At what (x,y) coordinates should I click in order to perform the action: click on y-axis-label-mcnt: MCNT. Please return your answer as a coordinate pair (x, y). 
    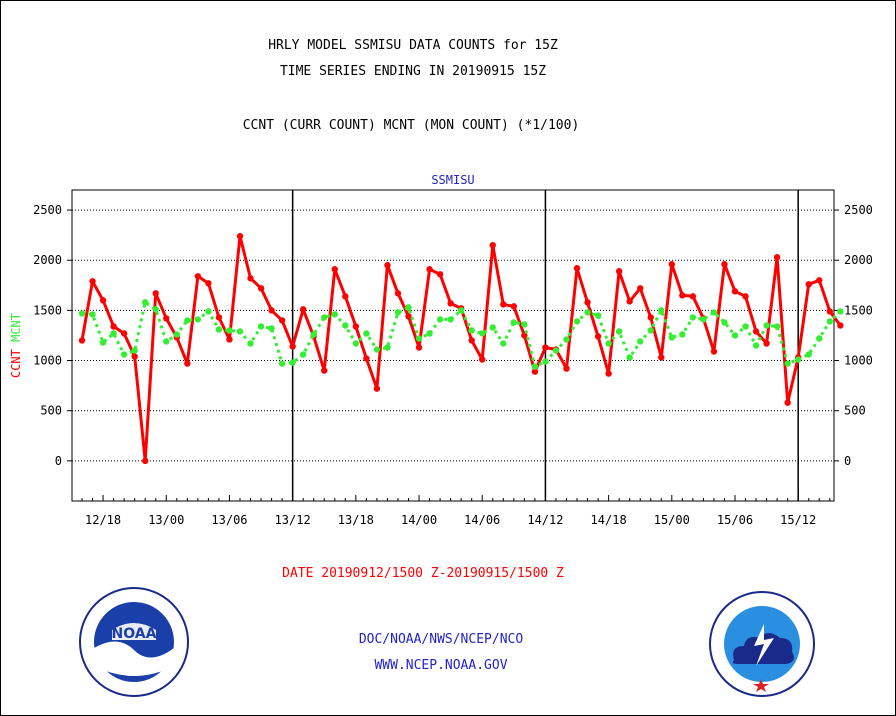
    Looking at the image, I should click on (16, 327).